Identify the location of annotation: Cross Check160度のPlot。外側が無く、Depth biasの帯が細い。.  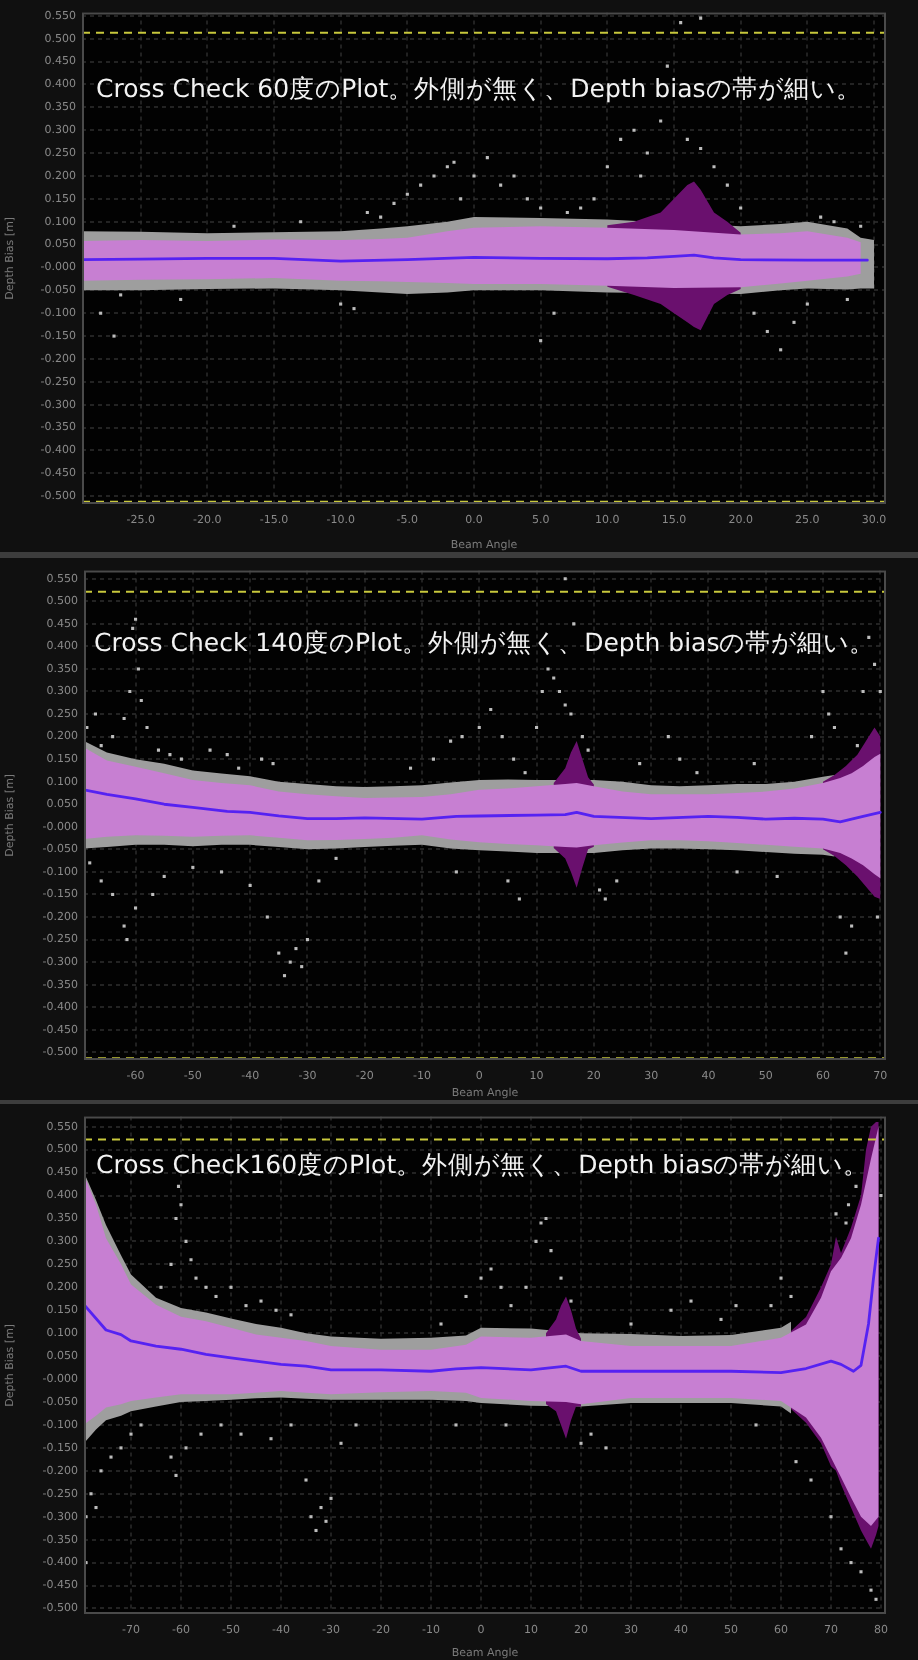
(483, 1163).